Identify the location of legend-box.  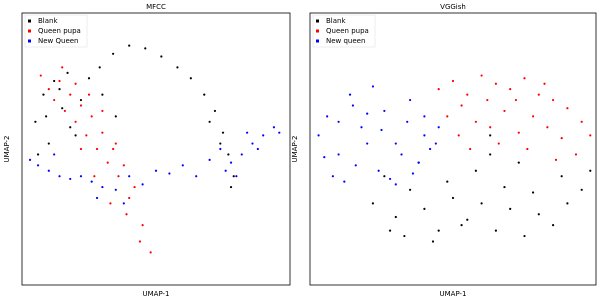
(344, 31).